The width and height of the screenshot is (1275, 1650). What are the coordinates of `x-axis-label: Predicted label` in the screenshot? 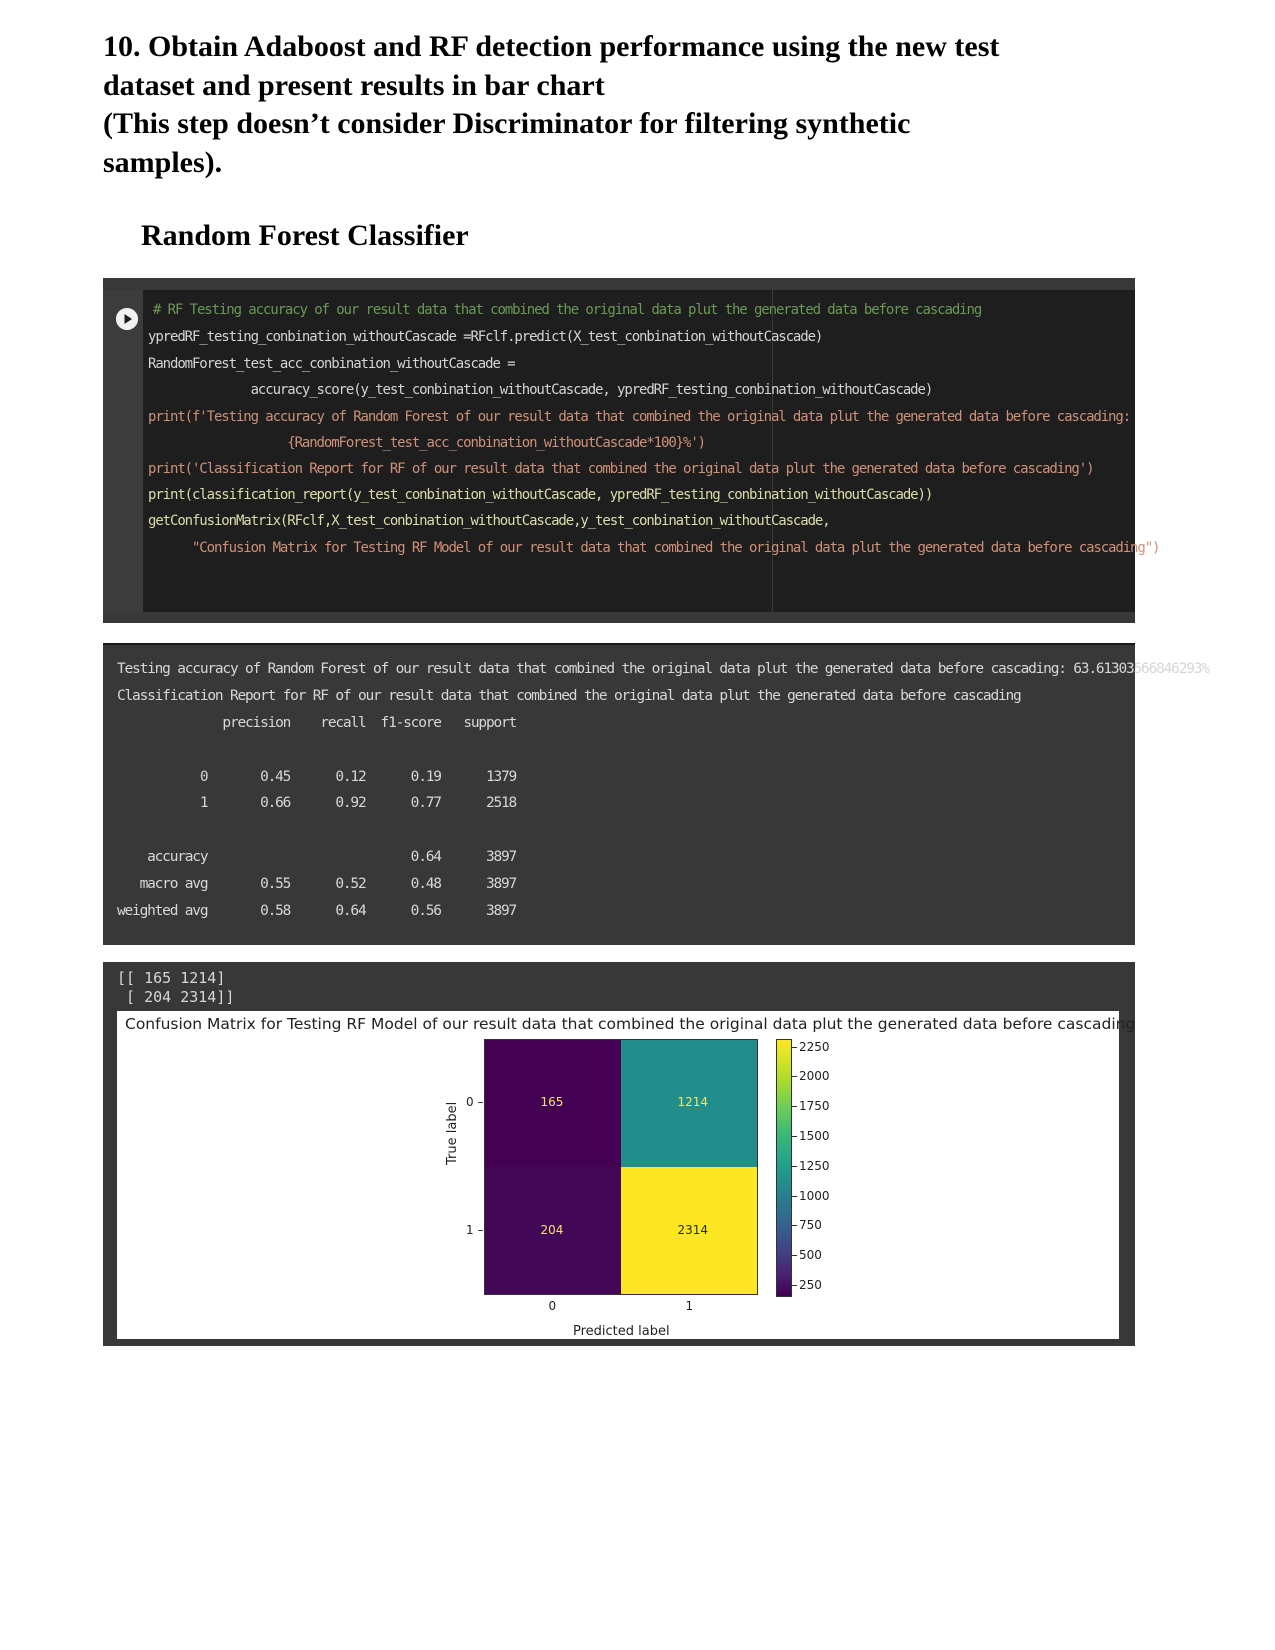 It's located at (621, 1331).